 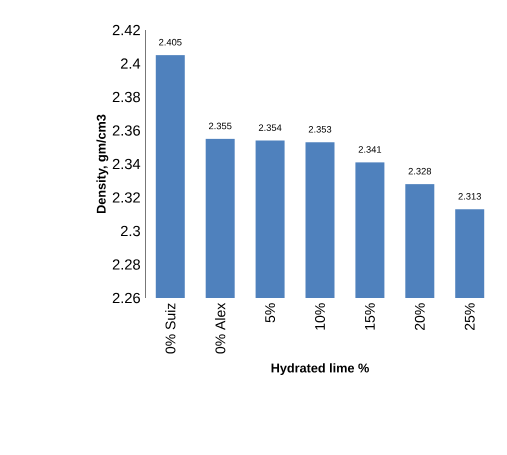 I want to click on y-tick-label: 2.4, so click(x=130, y=63).